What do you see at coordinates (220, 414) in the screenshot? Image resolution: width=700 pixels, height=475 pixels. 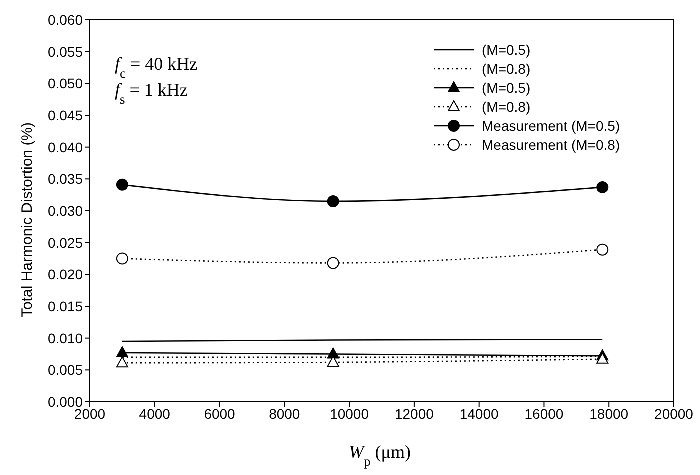 I see `x-tick-label: 6000` at bounding box center [220, 414].